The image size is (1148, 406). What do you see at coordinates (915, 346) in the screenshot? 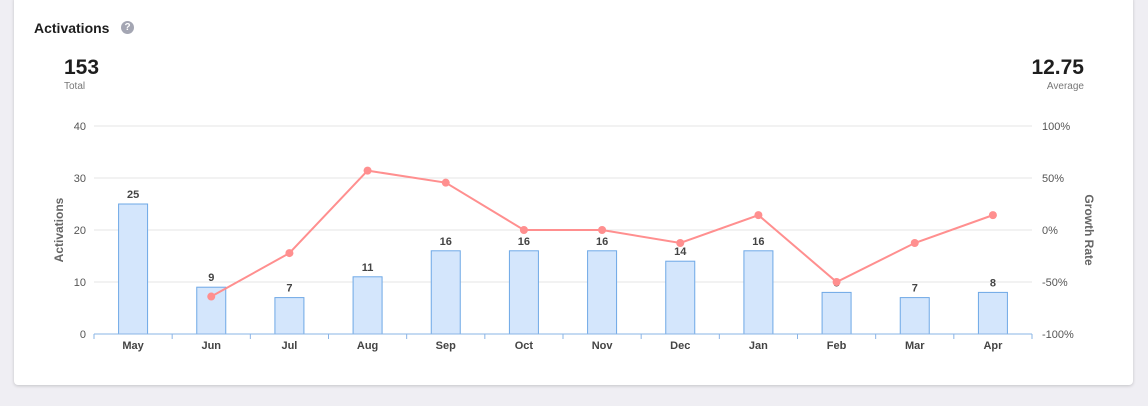
I see `x-tick-label: Mar` at bounding box center [915, 346].